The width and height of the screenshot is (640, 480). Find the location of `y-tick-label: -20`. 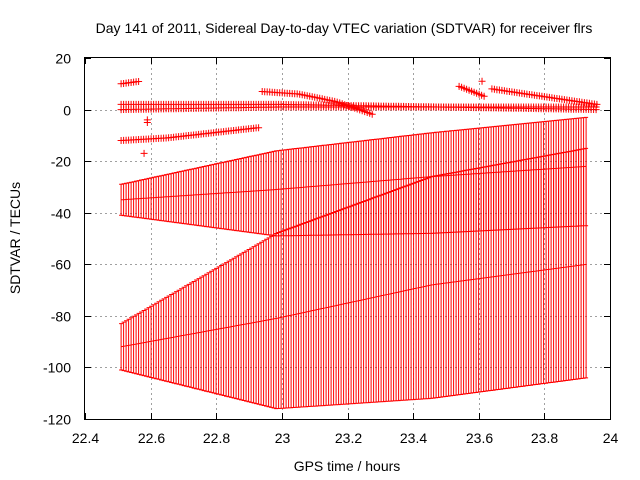

y-tick-label: -20 is located at coordinates (61, 162).